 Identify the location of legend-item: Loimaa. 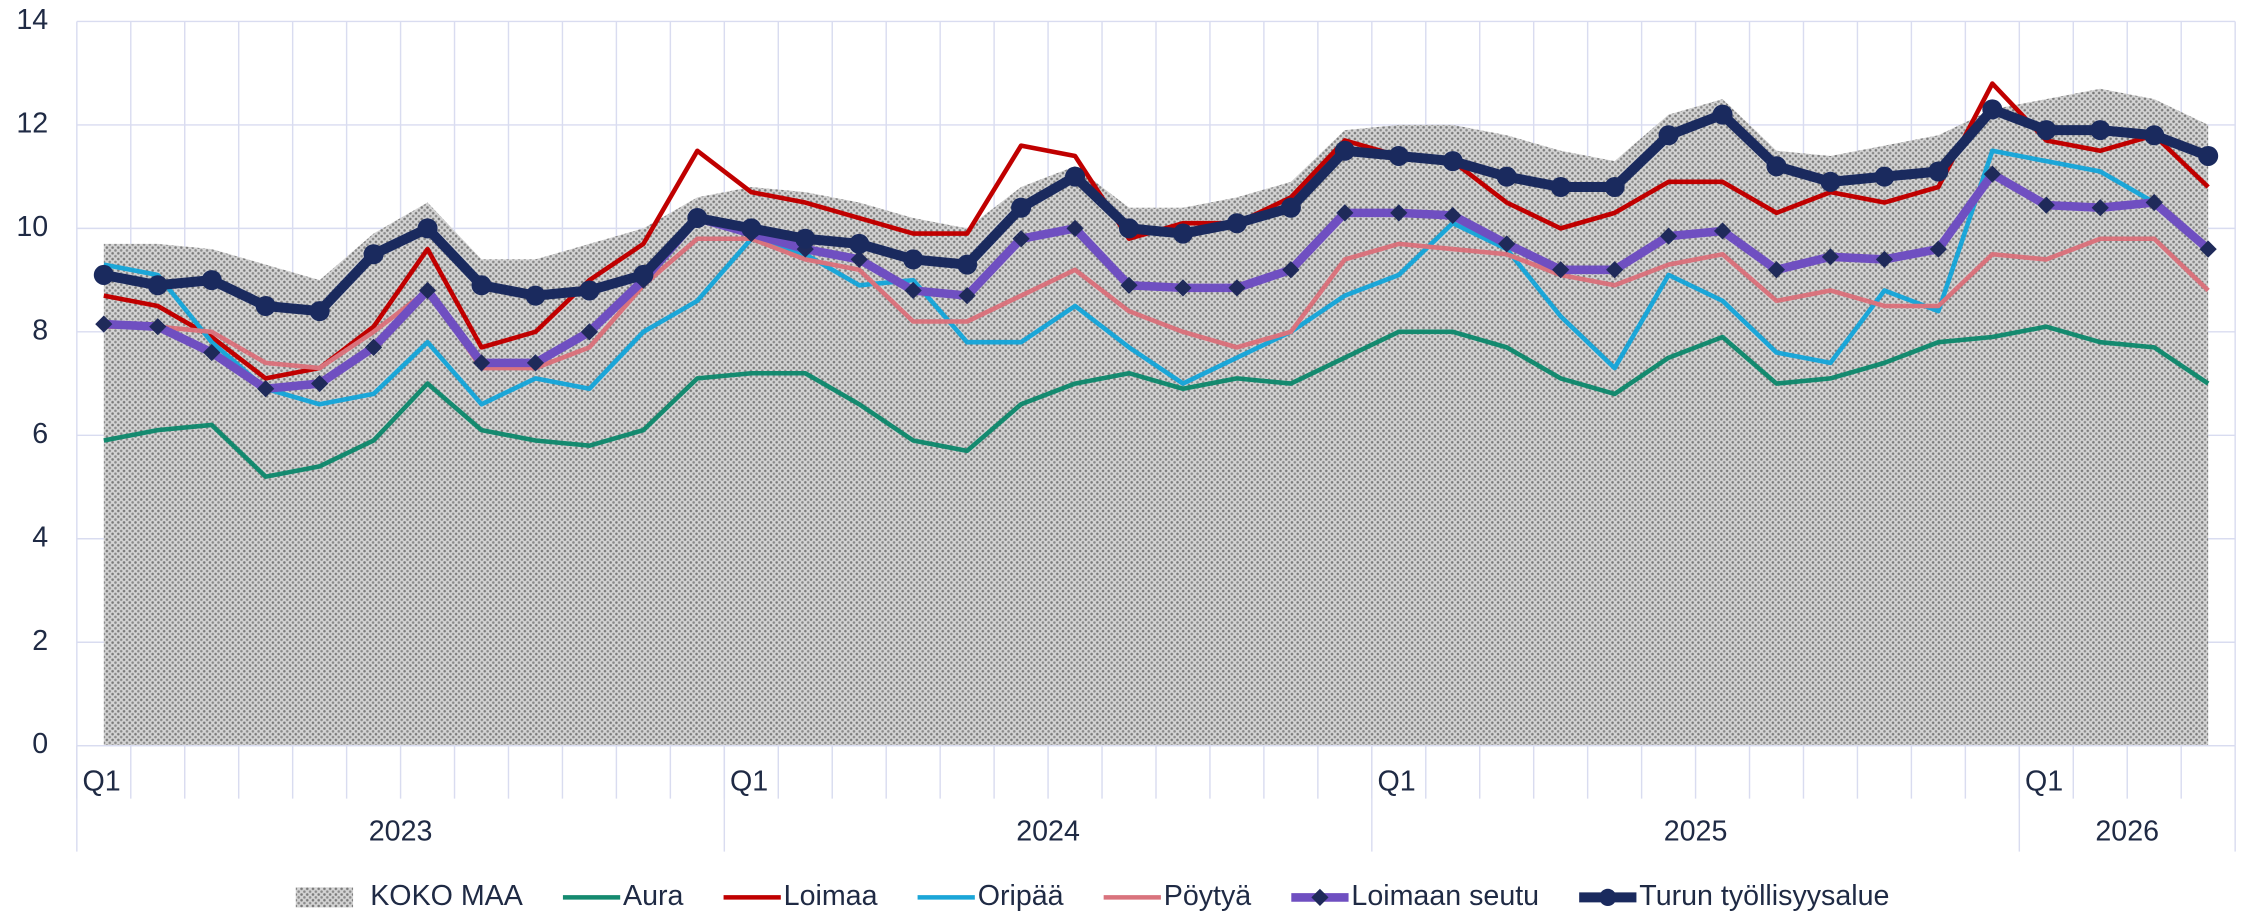
(800, 896).